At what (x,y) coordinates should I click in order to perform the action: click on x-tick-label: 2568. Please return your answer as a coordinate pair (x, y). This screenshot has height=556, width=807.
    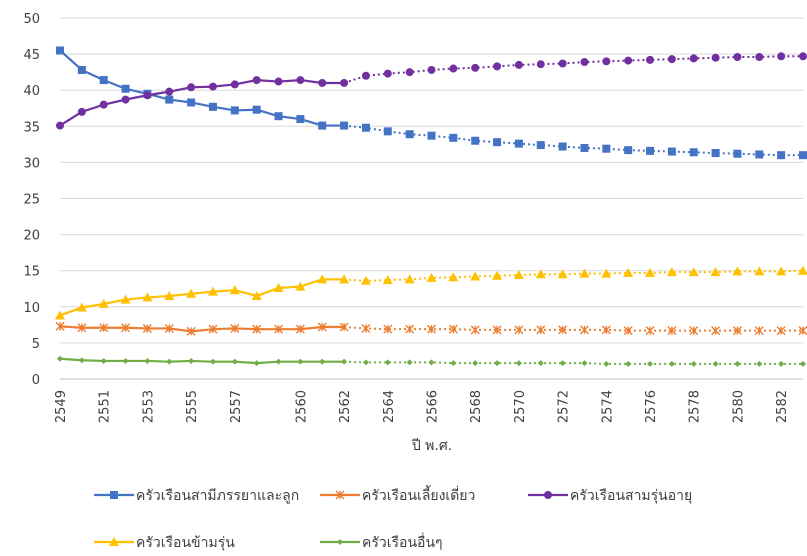
    Looking at the image, I should click on (476, 406).